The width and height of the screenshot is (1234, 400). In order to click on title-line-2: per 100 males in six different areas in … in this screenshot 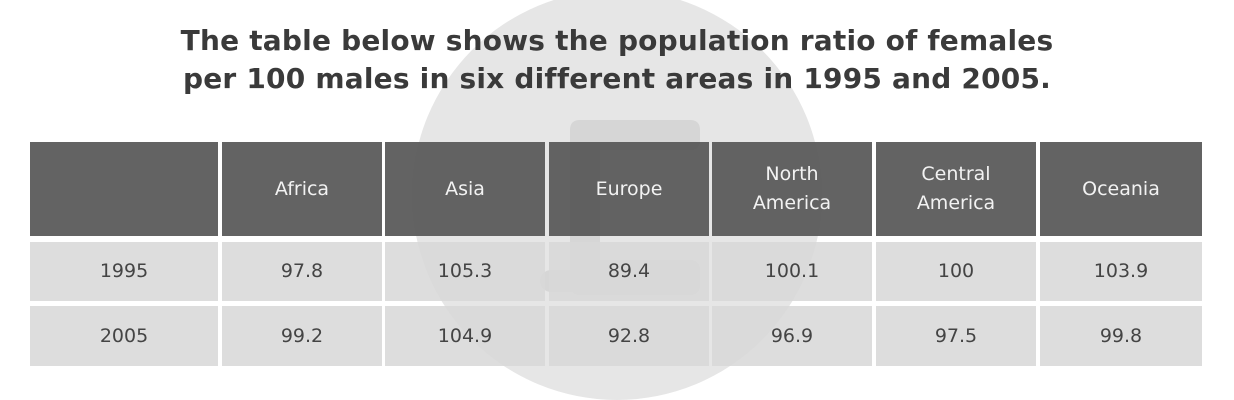, I will do `click(616, 78)`.